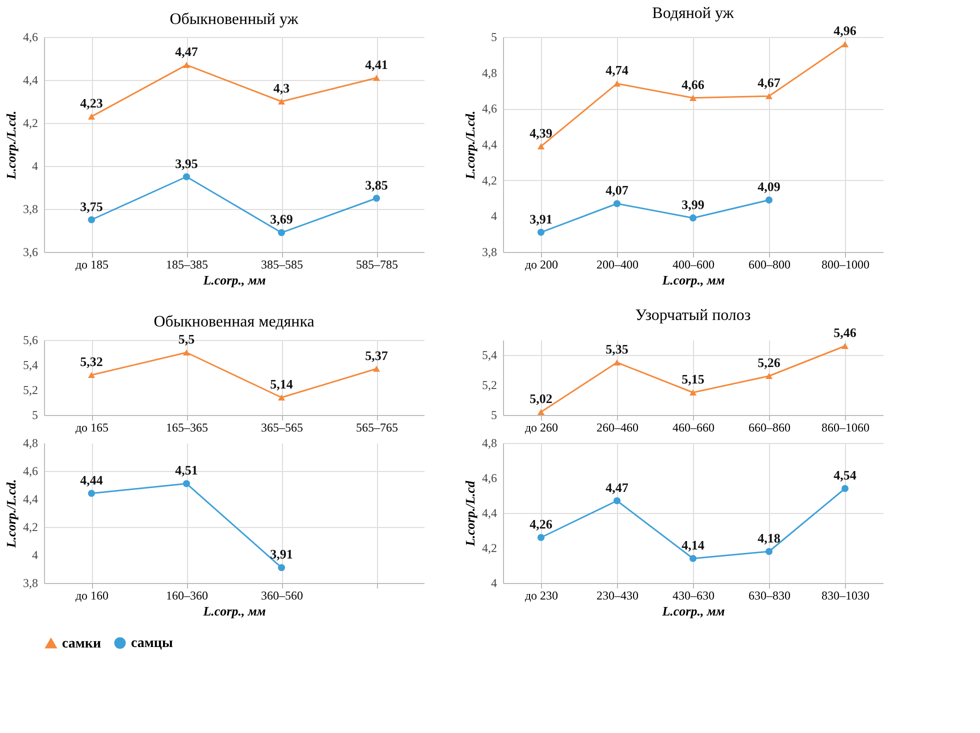 Image resolution: width=980 pixels, height=733 pixels. Describe the element at coordinates (187, 265) in the screenshot. I see `x-tick-label: 185–385` at that location.